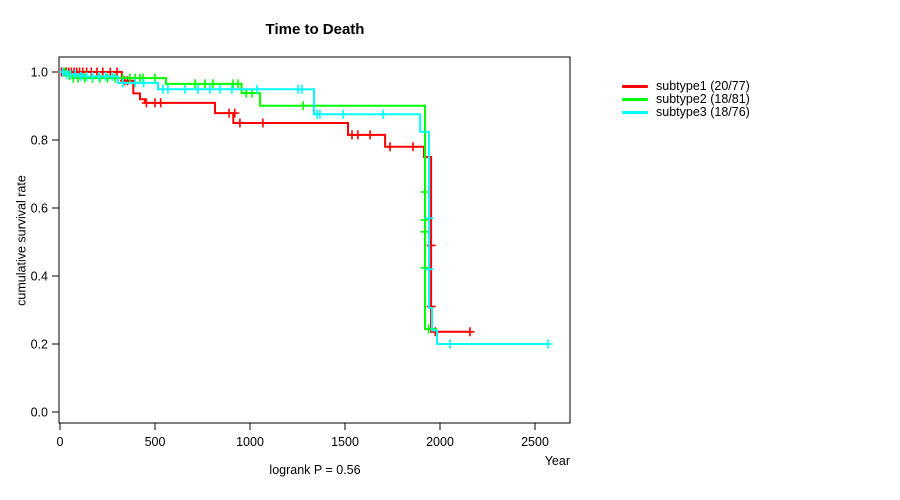 The height and width of the screenshot is (500, 900). I want to click on y-axis-label: cumulative survival rate, so click(21, 240).